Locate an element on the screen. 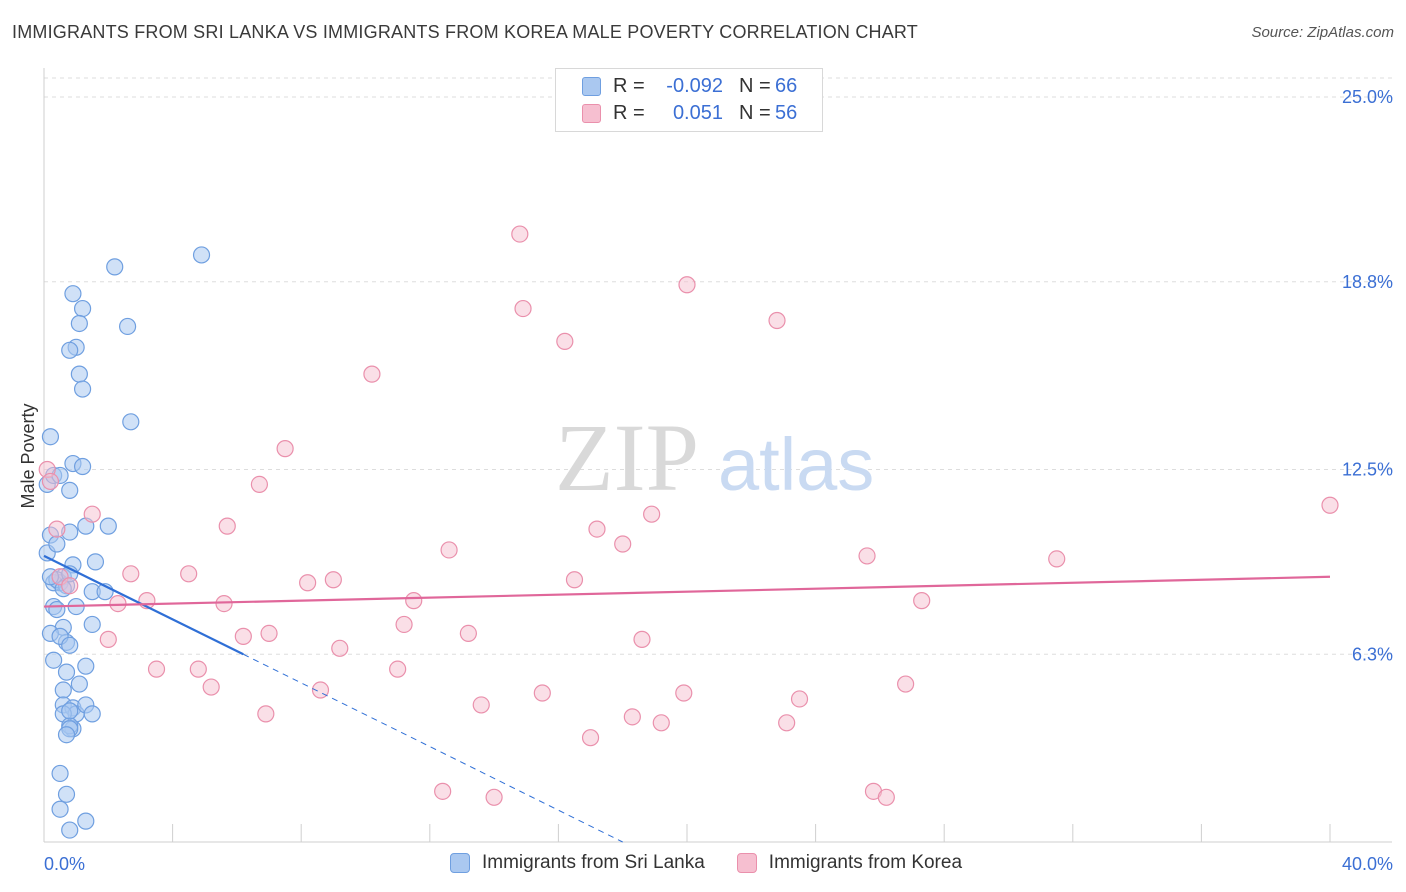 The height and width of the screenshot is (892, 1406). sri-lanka-legend-swatch is located at coordinates (460, 863).